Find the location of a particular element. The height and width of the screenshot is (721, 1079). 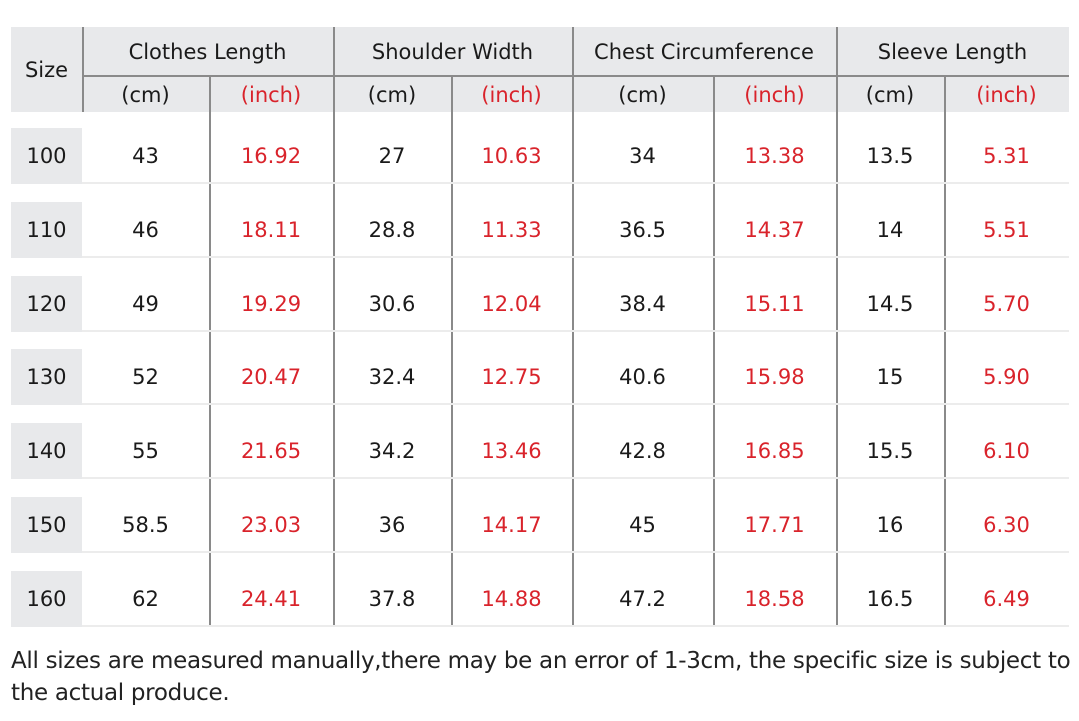

inch-value: 10.63 is located at coordinates (511, 156).